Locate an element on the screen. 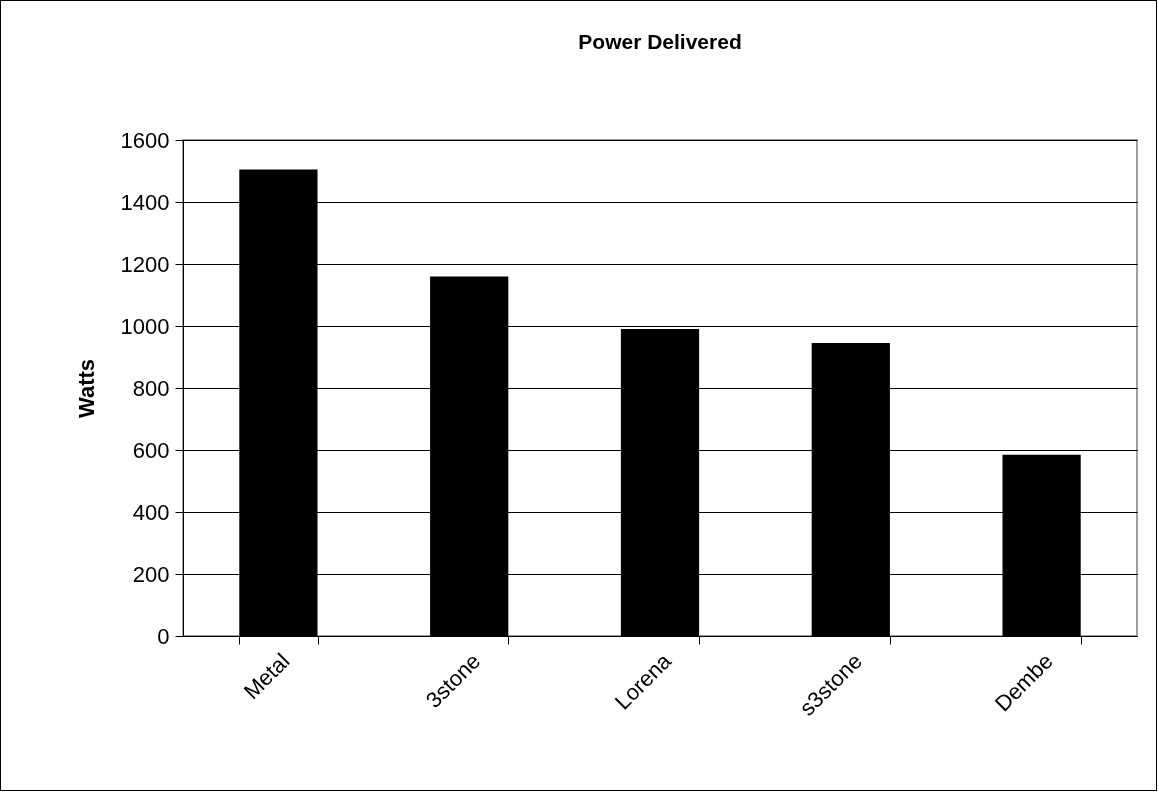 This screenshot has width=1159, height=793. y-axis-title: Watts is located at coordinates (86, 388).